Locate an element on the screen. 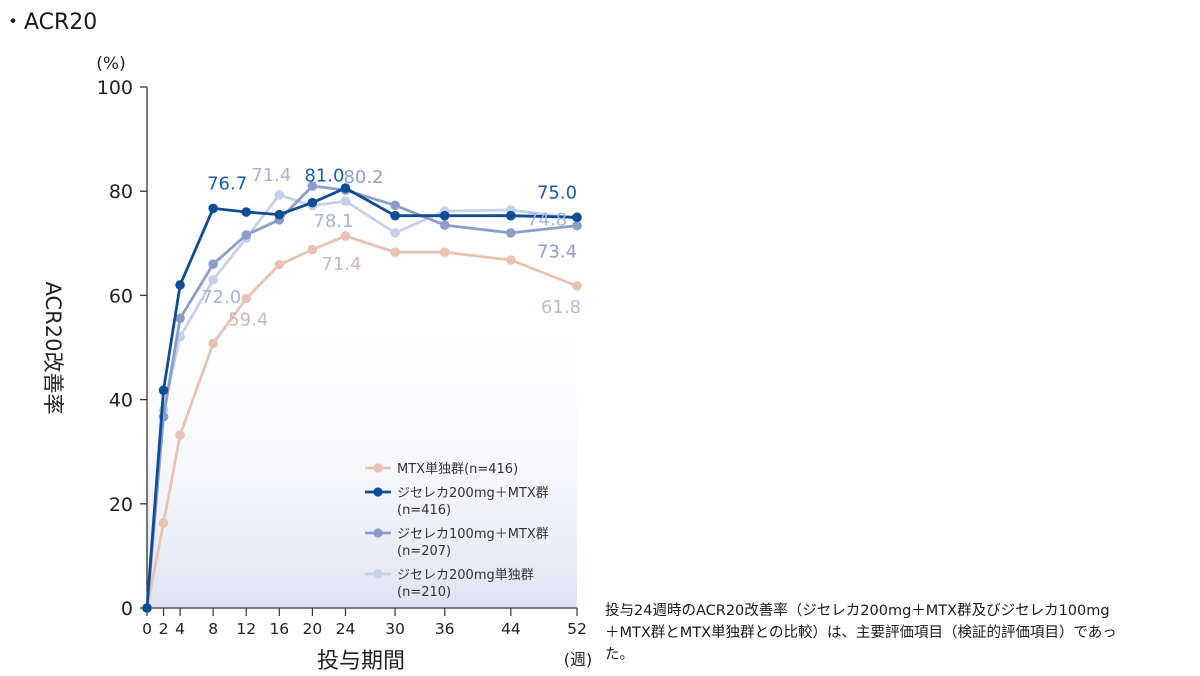 The width and height of the screenshot is (1200, 676). footnote-line: た。 is located at coordinates (619, 655).